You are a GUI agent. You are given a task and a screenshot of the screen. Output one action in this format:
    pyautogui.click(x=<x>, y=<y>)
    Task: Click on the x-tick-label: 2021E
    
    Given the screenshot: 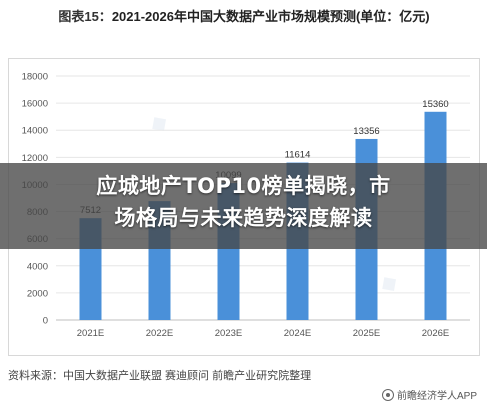 What is the action you would take?
    pyautogui.click(x=90, y=333)
    